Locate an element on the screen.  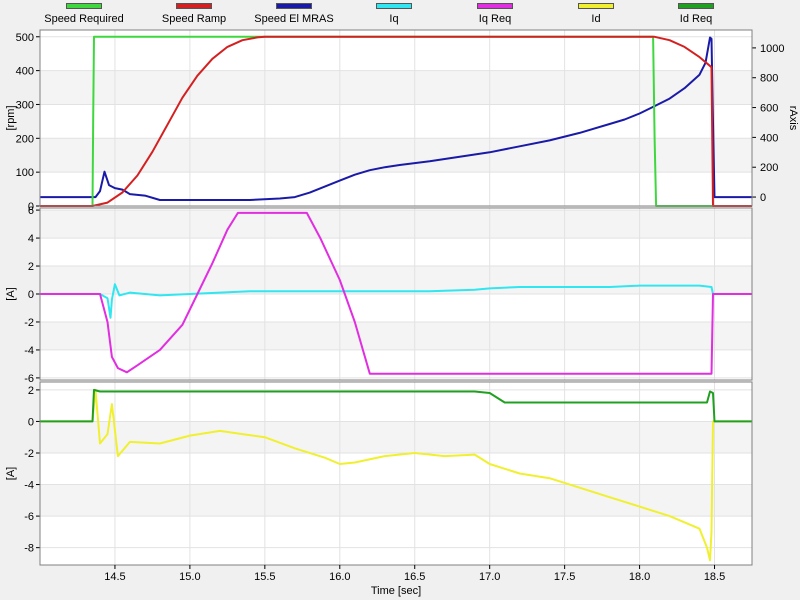
legend-item-iq: Iq is located at coordinates (394, 14).